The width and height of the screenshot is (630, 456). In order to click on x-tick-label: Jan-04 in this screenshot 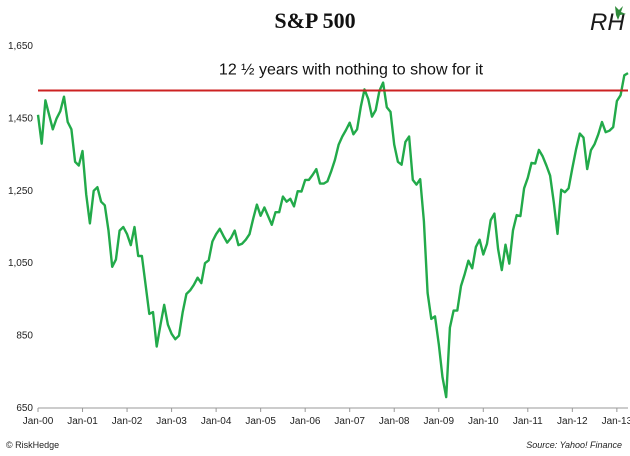, I will do `click(216, 421)`.